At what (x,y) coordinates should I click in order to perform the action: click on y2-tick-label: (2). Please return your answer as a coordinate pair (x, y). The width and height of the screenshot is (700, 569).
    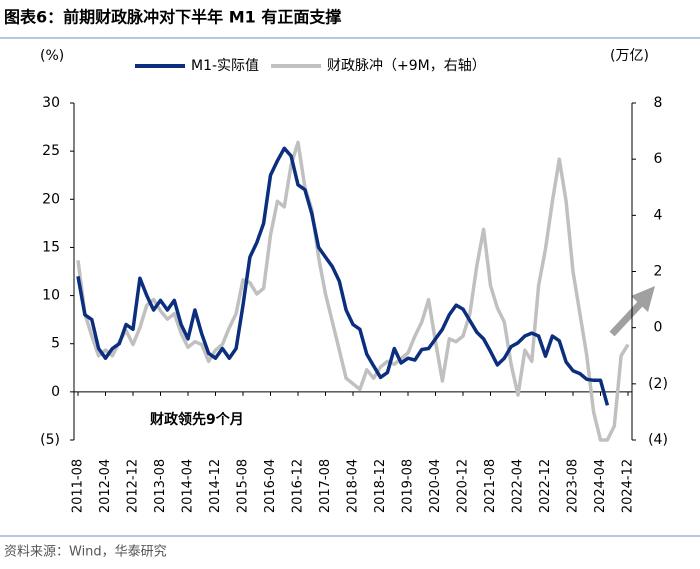
    Looking at the image, I should click on (658, 384).